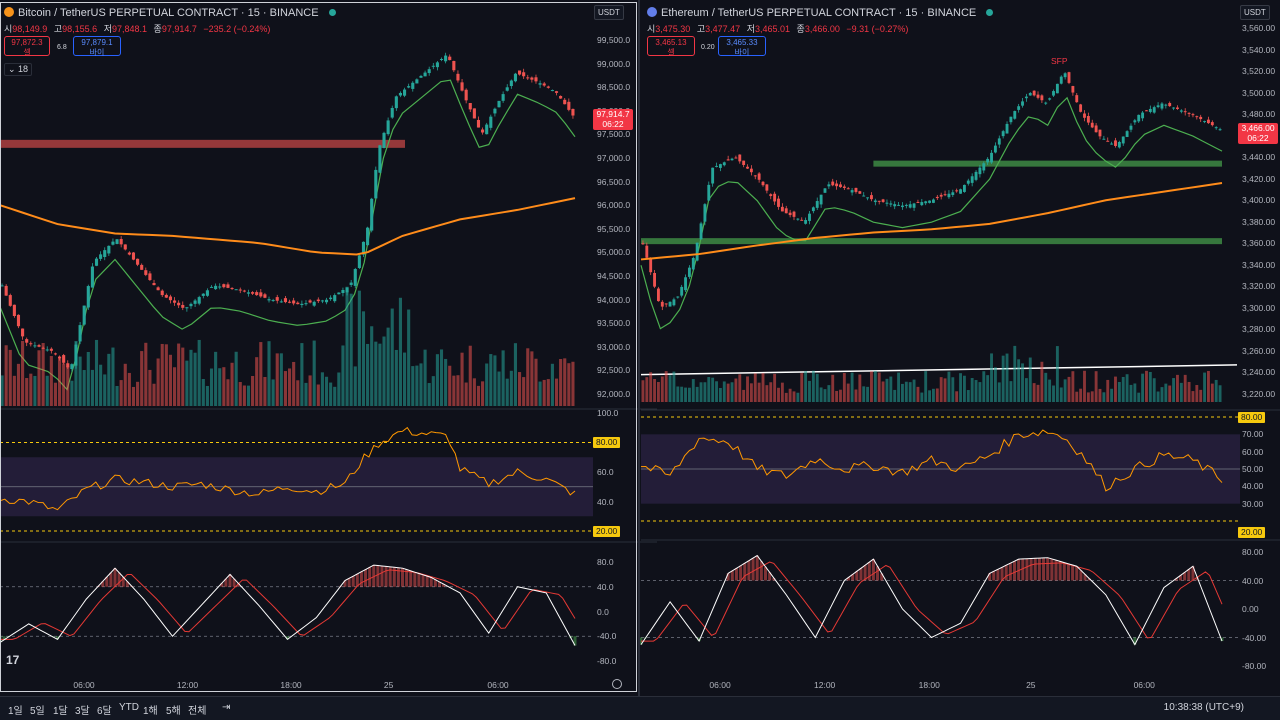 The image size is (1280, 720). What do you see at coordinates (1259, 372) in the screenshot?
I see `eth-price-tick: 3,240.00` at bounding box center [1259, 372].